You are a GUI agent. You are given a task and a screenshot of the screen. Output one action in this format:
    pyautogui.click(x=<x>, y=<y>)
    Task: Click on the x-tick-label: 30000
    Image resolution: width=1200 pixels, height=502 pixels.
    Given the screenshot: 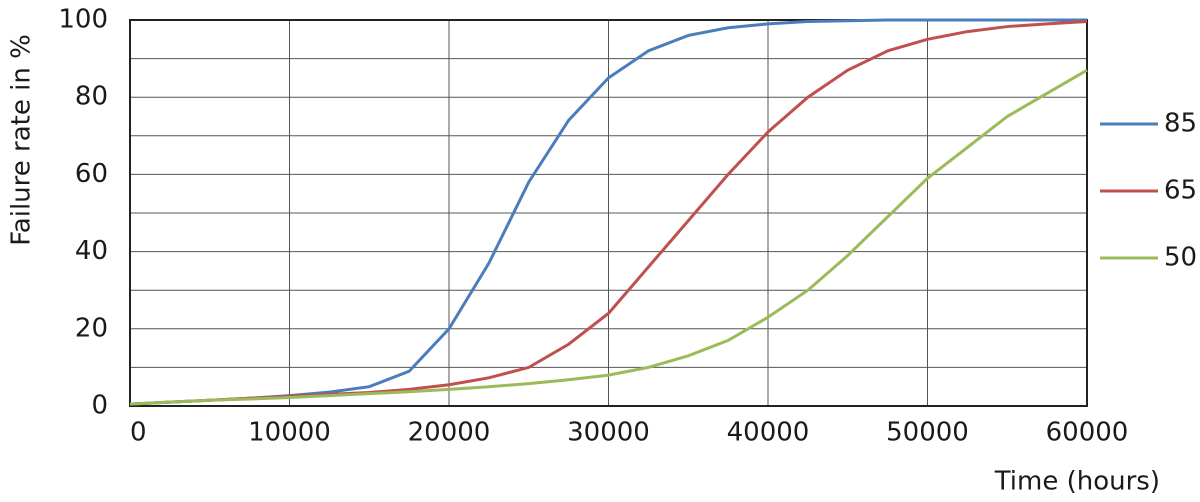 What is the action you would take?
    pyautogui.click(x=608, y=433)
    